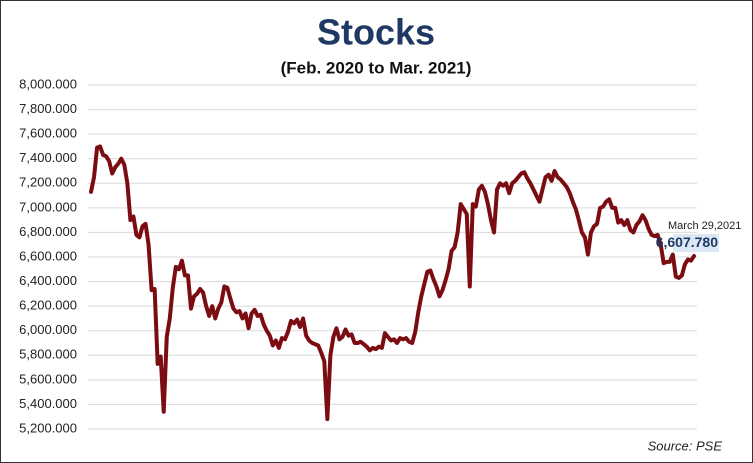 The width and height of the screenshot is (753, 463). Describe the element at coordinates (48, 354) in the screenshot. I see `y-tick-label: 5,800.000` at that location.